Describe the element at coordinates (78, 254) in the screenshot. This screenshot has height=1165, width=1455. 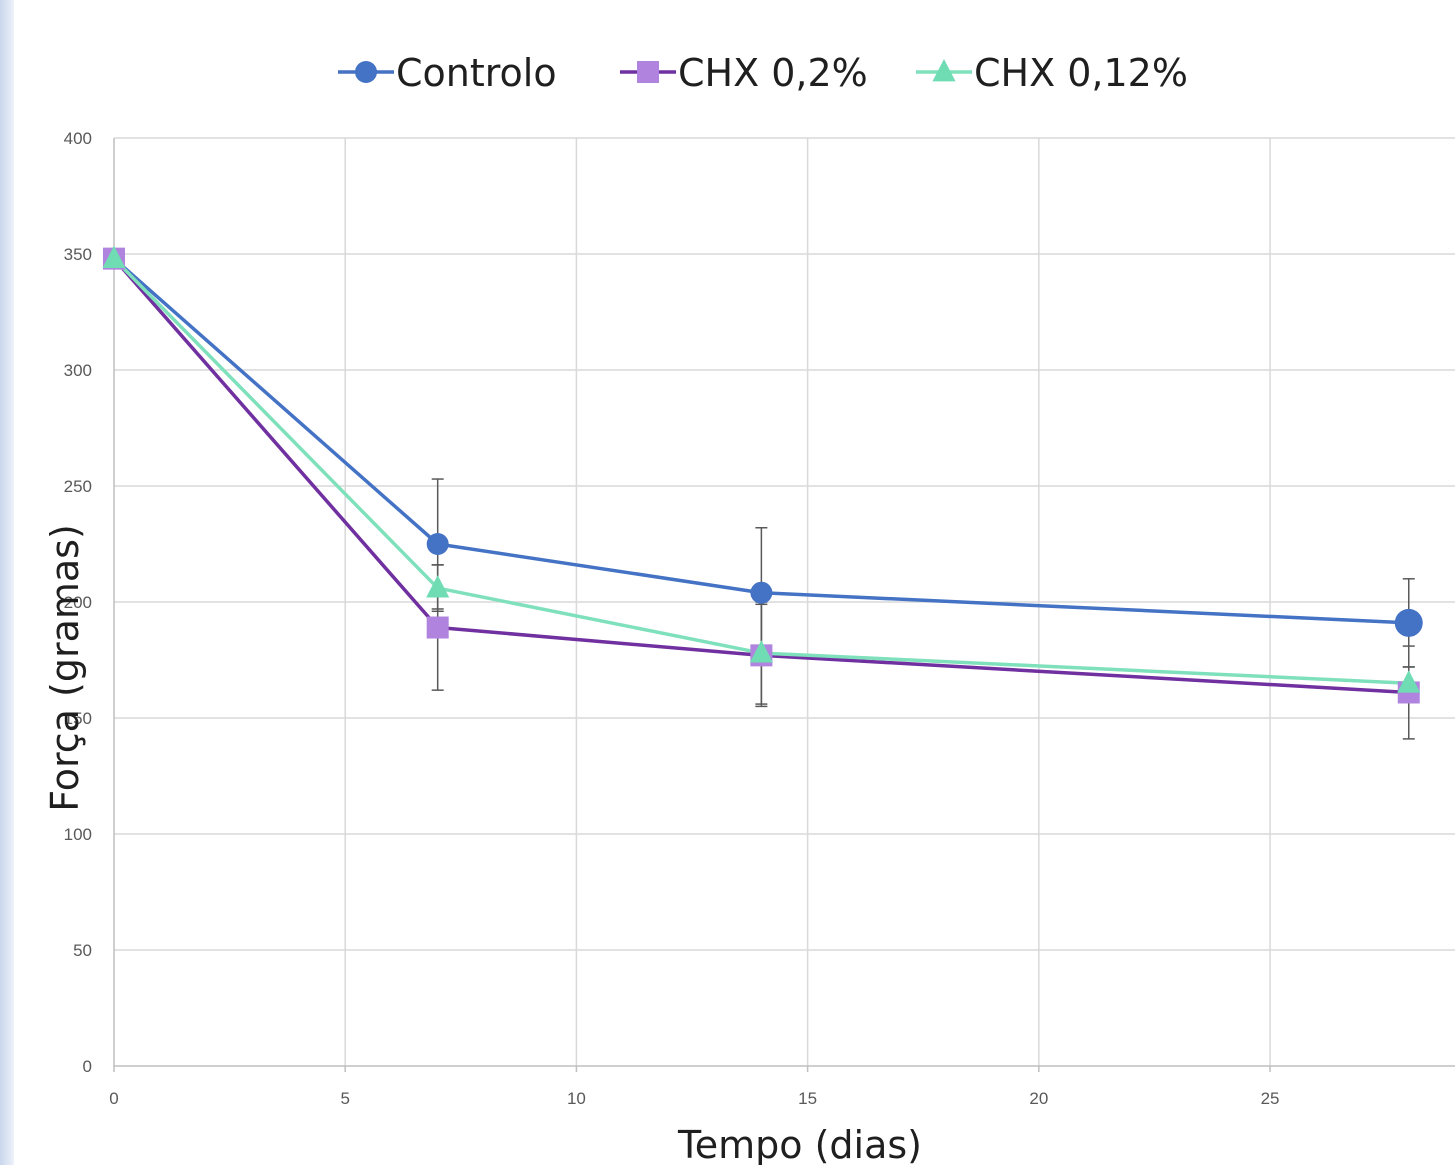
I see `y-tick-label: 350` at that location.